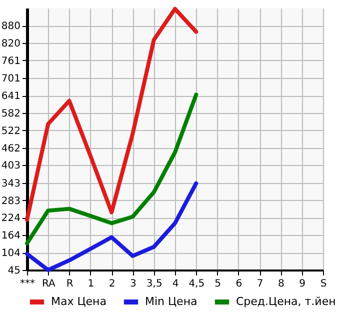 The width and height of the screenshot is (345, 335). Describe the element at coordinates (10, 78) in the screenshot. I see `y-tick-label: 701` at that location.